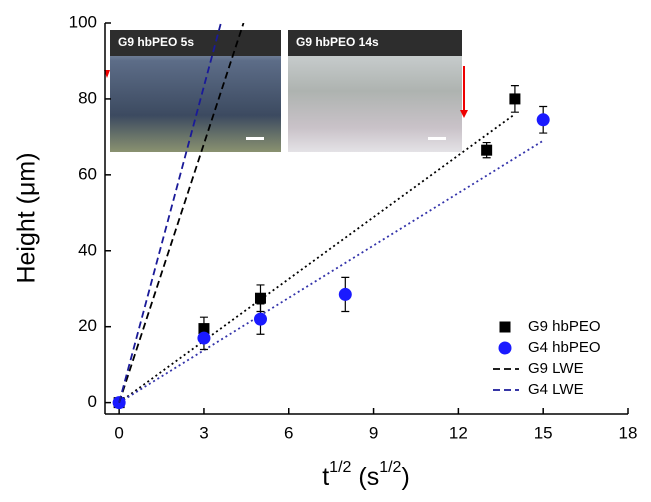  I want to click on x-tick-label: 0, so click(118, 432).